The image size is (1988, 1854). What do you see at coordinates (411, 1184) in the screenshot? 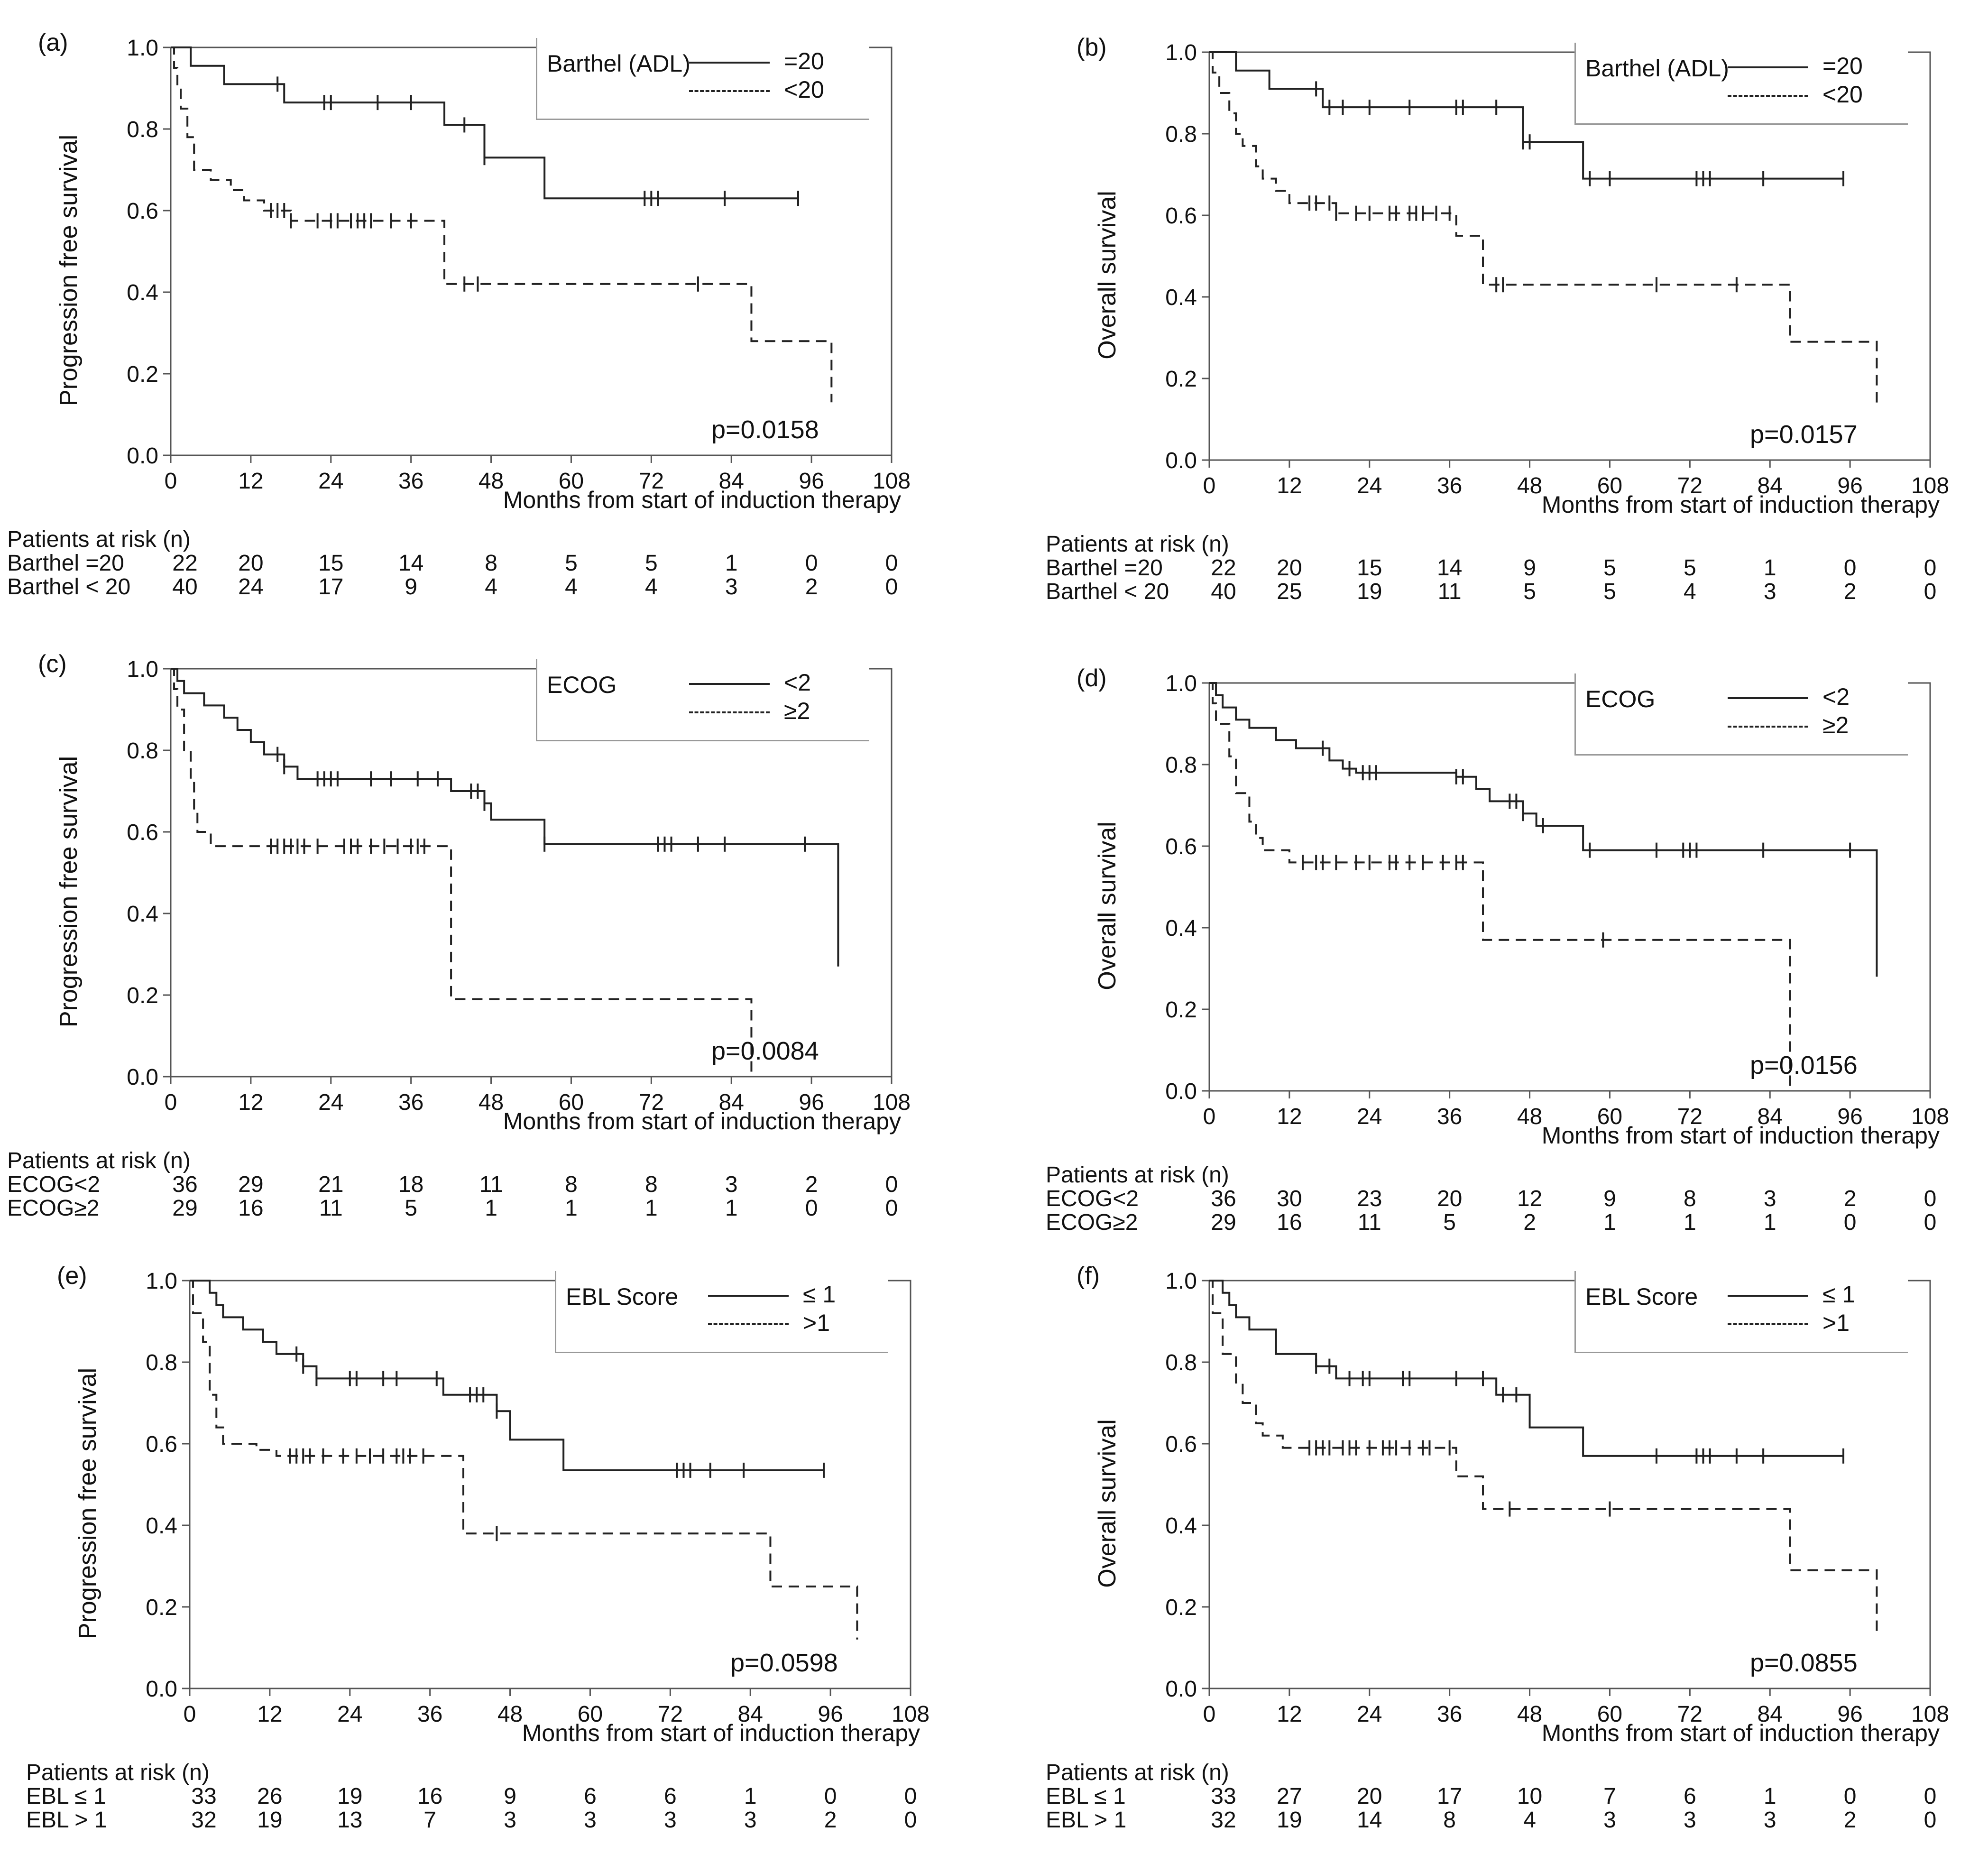
I see `risk-cell-value: 18` at bounding box center [411, 1184].